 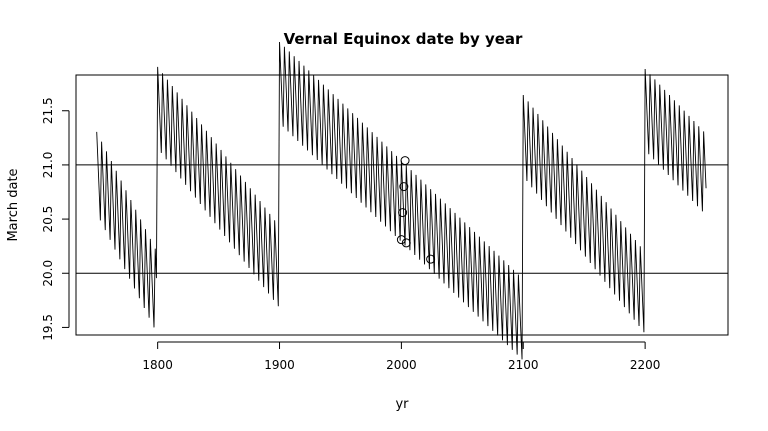 I want to click on x-tick-label: 1800, so click(x=157, y=365).